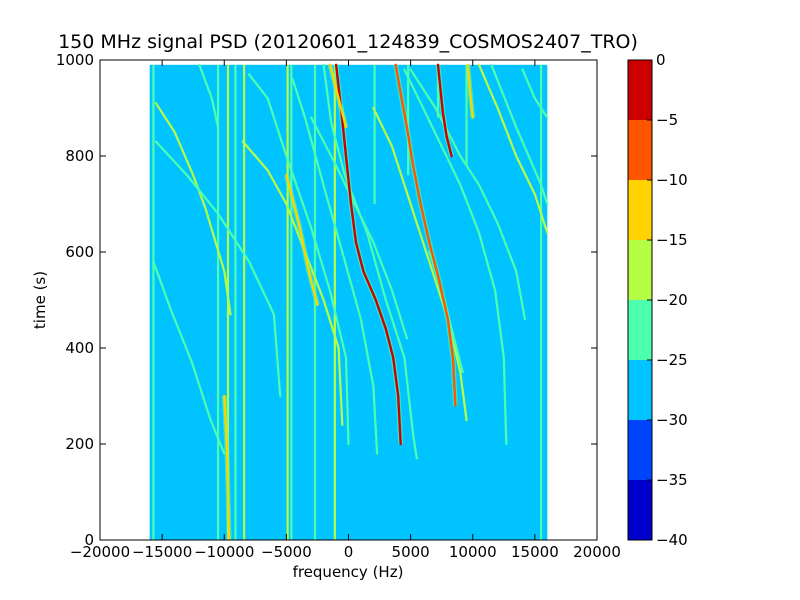 This screenshot has height=600, width=800. Describe the element at coordinates (672, 300) in the screenshot. I see `colorbar-tick-label-4: −20` at that location.